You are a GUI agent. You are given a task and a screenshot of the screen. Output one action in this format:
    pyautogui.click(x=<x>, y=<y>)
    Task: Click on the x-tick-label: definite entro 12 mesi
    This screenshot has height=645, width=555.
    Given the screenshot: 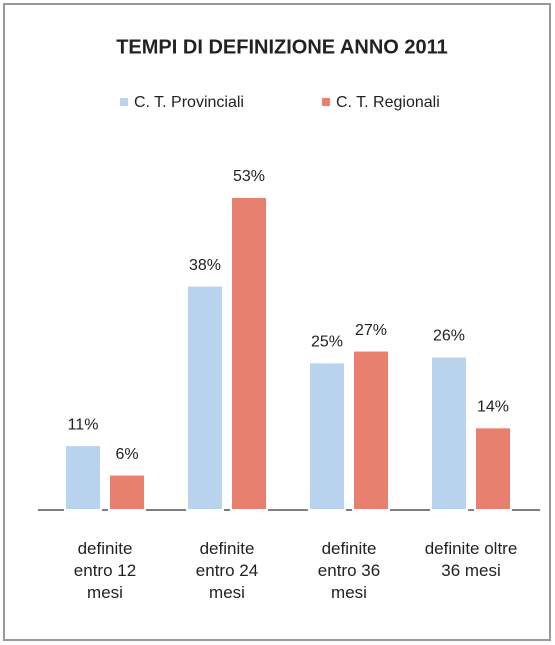 What is the action you would take?
    pyautogui.click(x=105, y=570)
    